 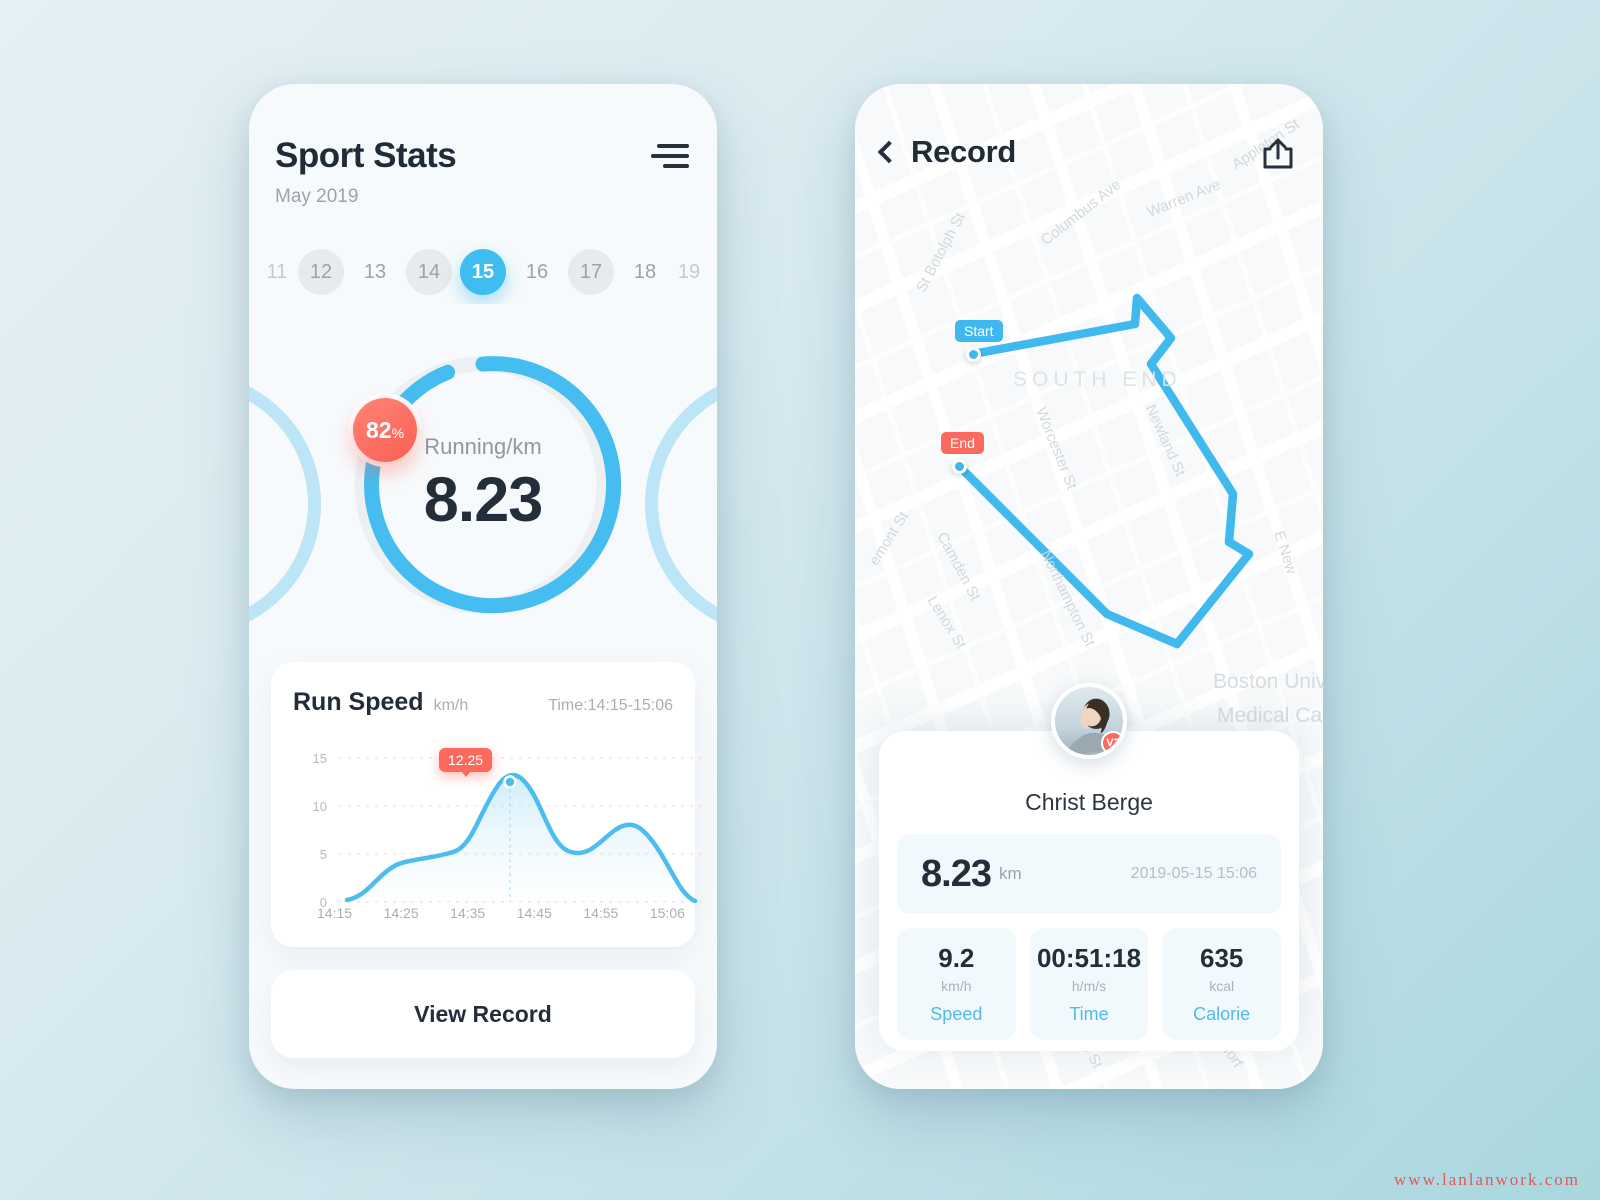 I want to click on run-speed-header: Run Speed km/h Time:14:15-15:06, so click(x=483, y=702).